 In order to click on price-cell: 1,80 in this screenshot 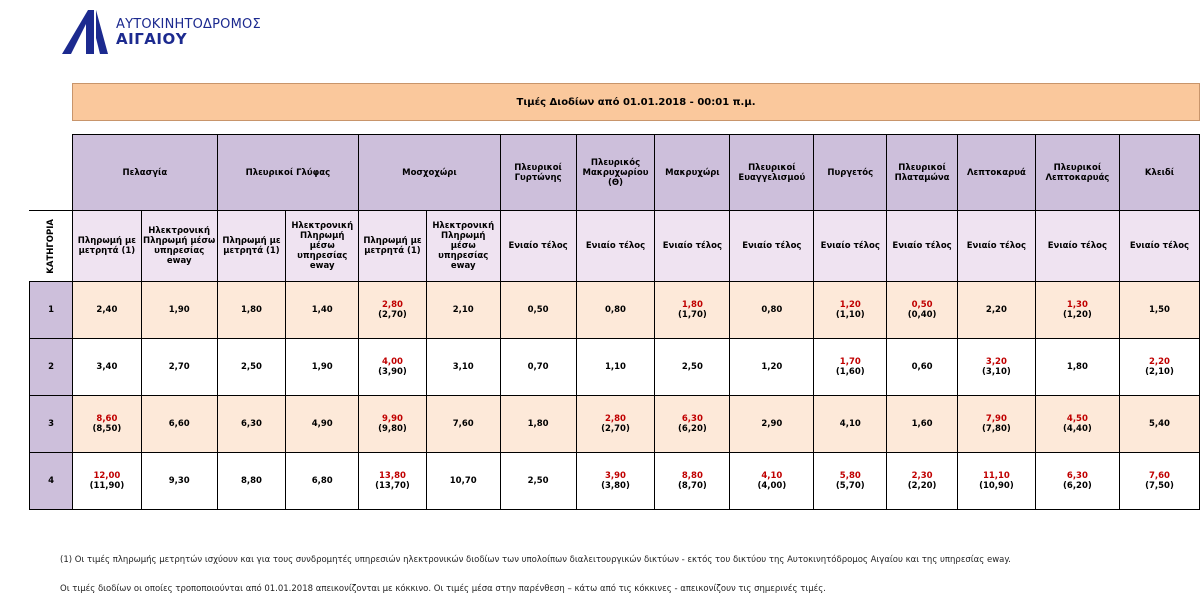, I will do `click(1077, 367)`.